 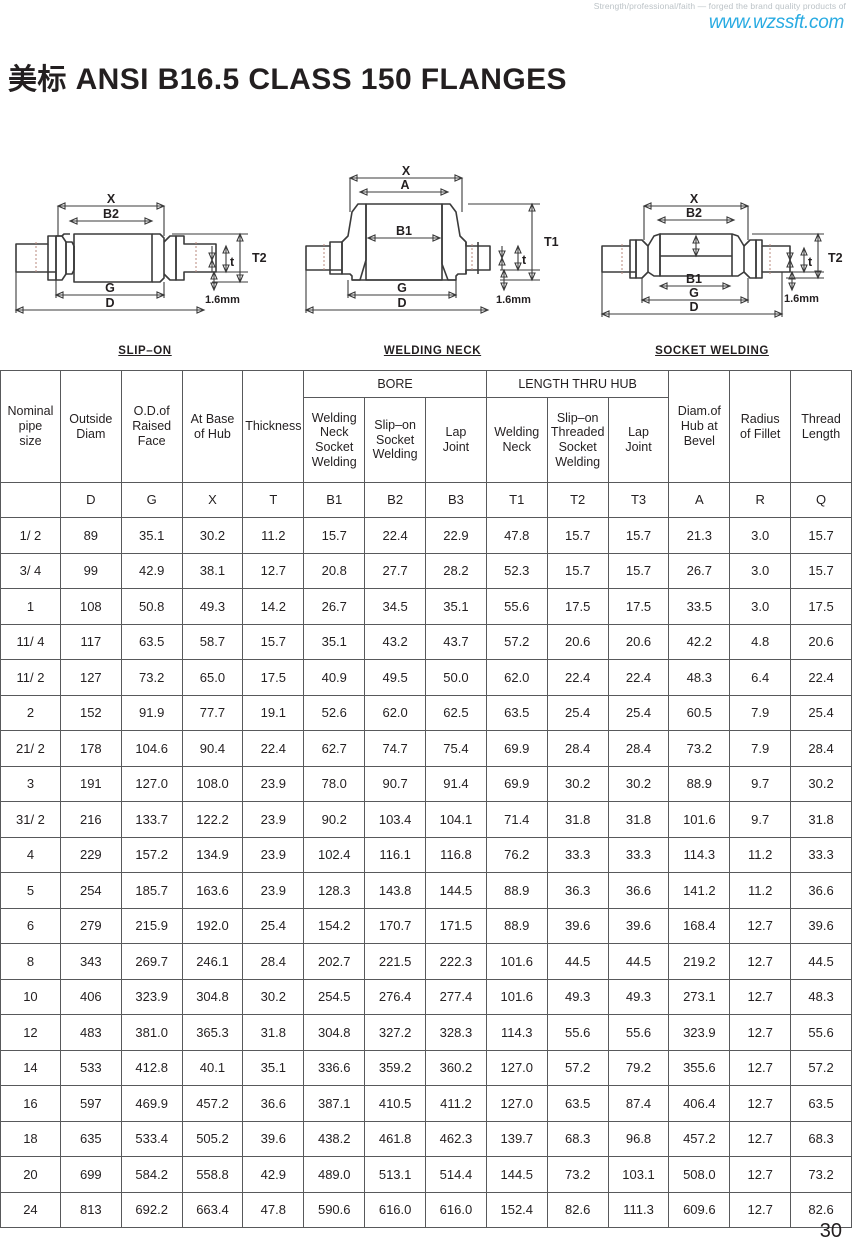 What do you see at coordinates (699, 1067) in the screenshot?
I see `cell-a: 355.6` at bounding box center [699, 1067].